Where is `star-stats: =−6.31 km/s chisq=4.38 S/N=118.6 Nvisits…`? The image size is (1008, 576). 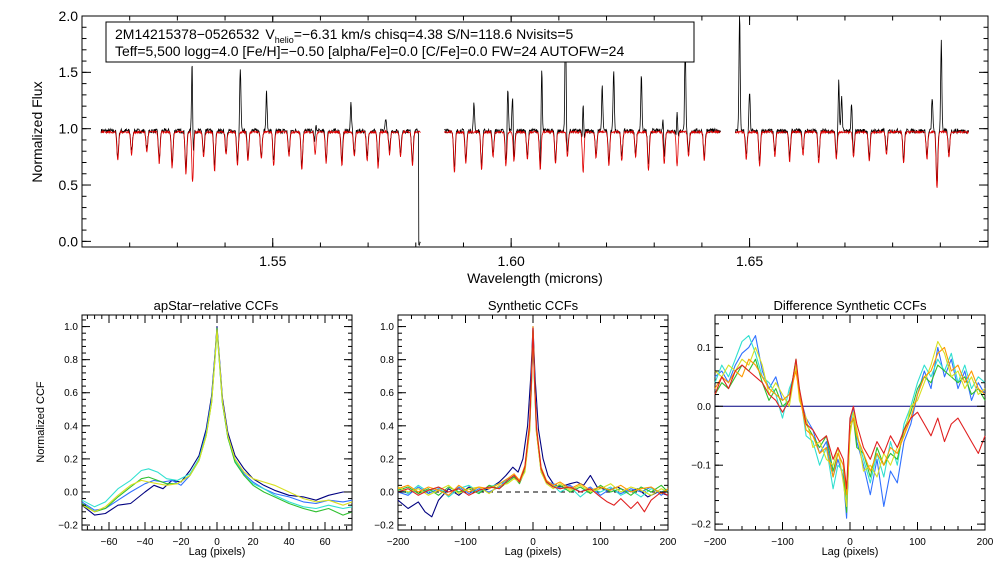 star-stats: =−6.31 km/s chisq=4.38 S/N=118.6 Nvisits… is located at coordinates (434, 34).